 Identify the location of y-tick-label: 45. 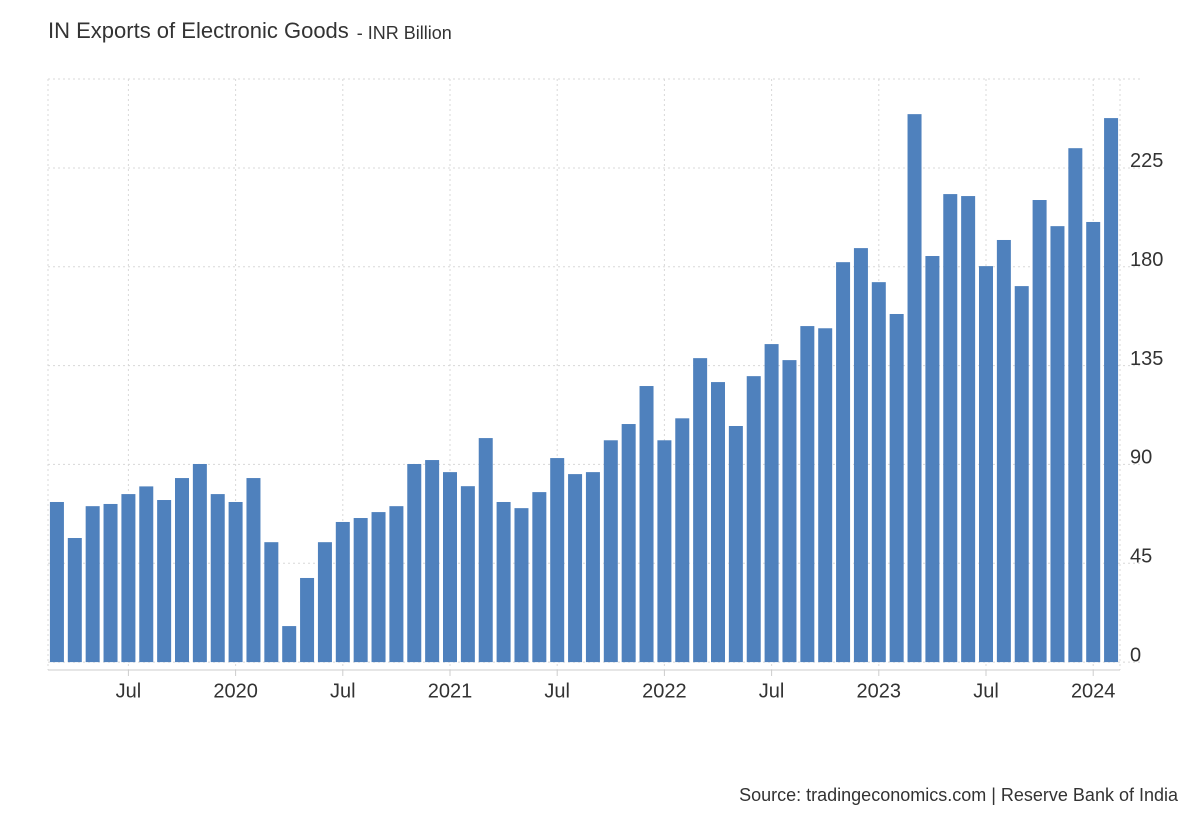
(1141, 557).